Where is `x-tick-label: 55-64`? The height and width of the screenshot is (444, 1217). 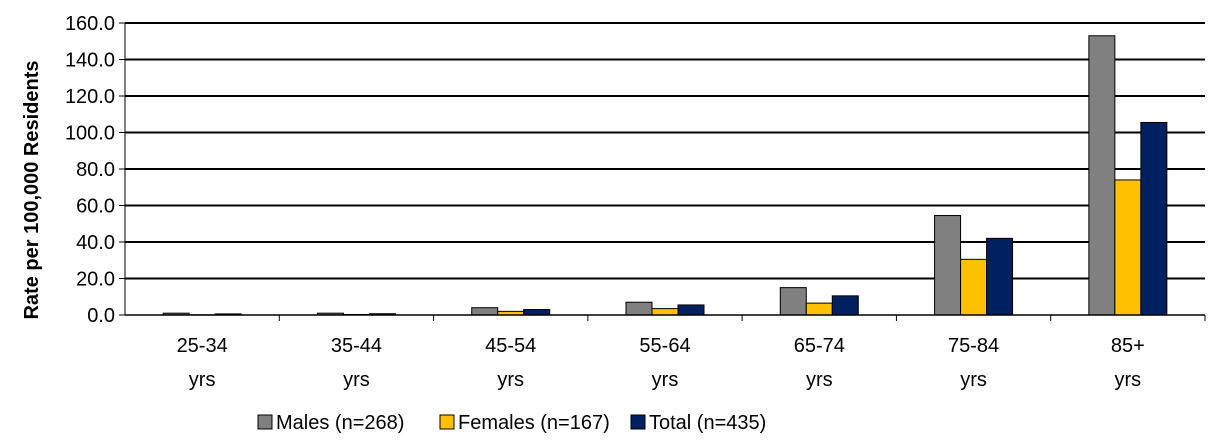 x-tick-label: 55-64 is located at coordinates (664, 346).